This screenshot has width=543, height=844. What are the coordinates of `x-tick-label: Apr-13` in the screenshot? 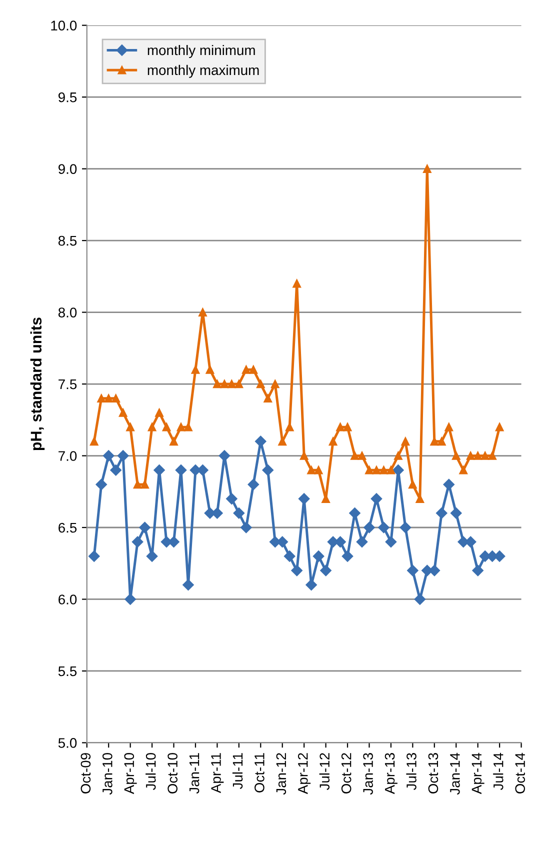 It's located at (391, 773).